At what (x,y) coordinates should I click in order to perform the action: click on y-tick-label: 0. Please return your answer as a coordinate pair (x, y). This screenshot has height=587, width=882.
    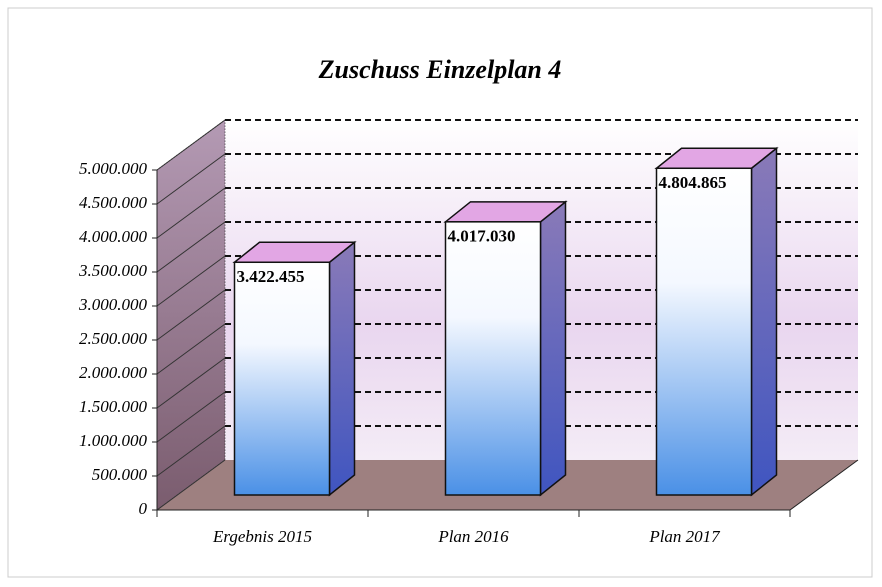
    Looking at the image, I should click on (143, 508).